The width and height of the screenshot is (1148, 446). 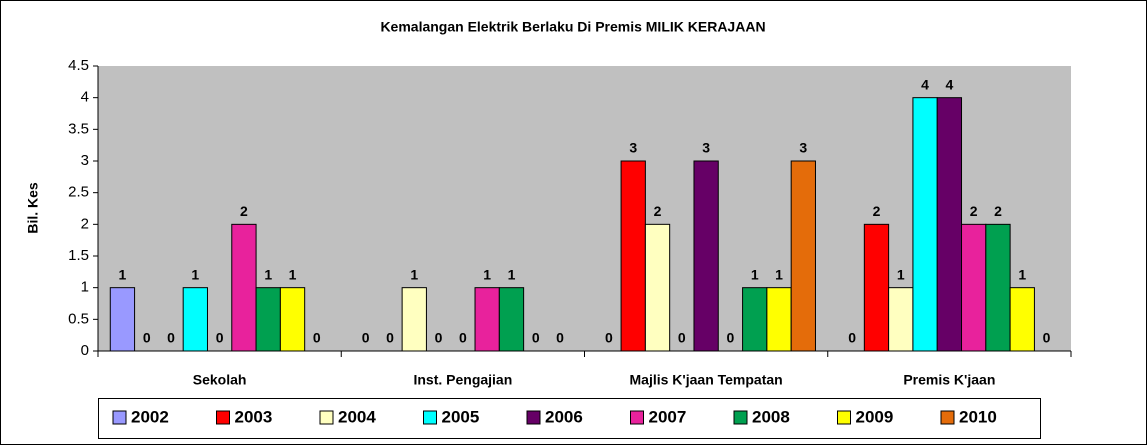 What do you see at coordinates (771, 416) in the screenshot?
I see `legend-label: 2008` at bounding box center [771, 416].